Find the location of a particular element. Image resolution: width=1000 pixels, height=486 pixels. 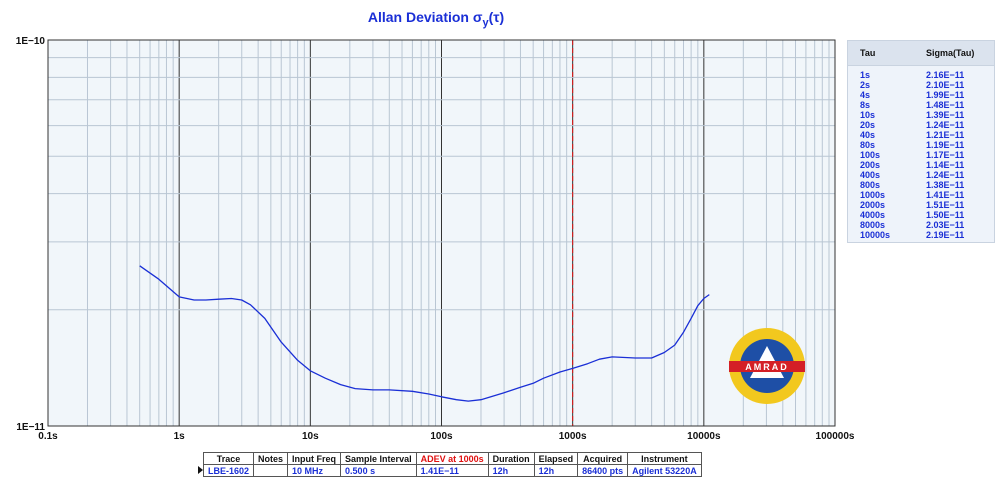

x-tick-label: 10000s is located at coordinates (704, 436).